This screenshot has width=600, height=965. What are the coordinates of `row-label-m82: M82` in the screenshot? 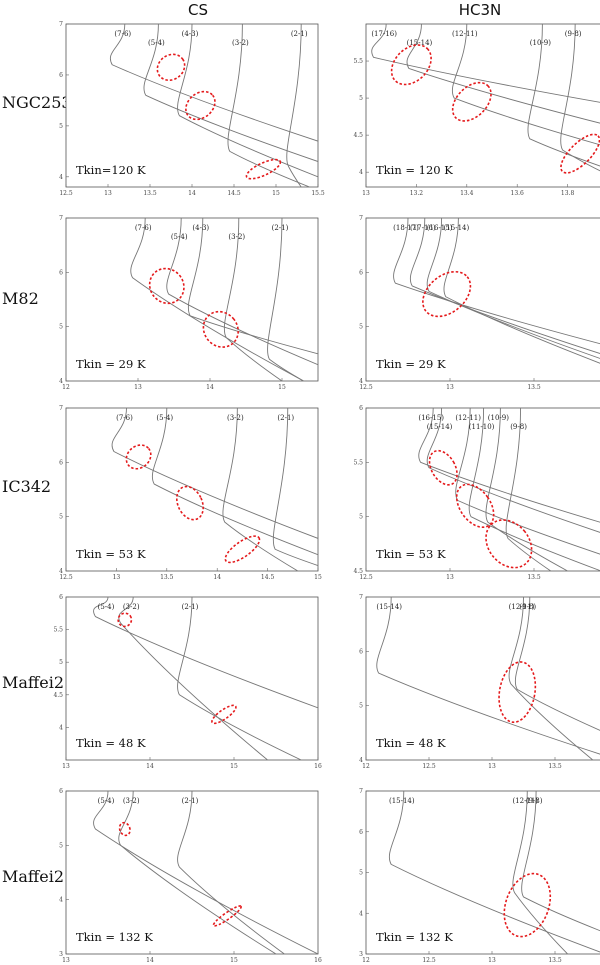 It's located at (20, 298).